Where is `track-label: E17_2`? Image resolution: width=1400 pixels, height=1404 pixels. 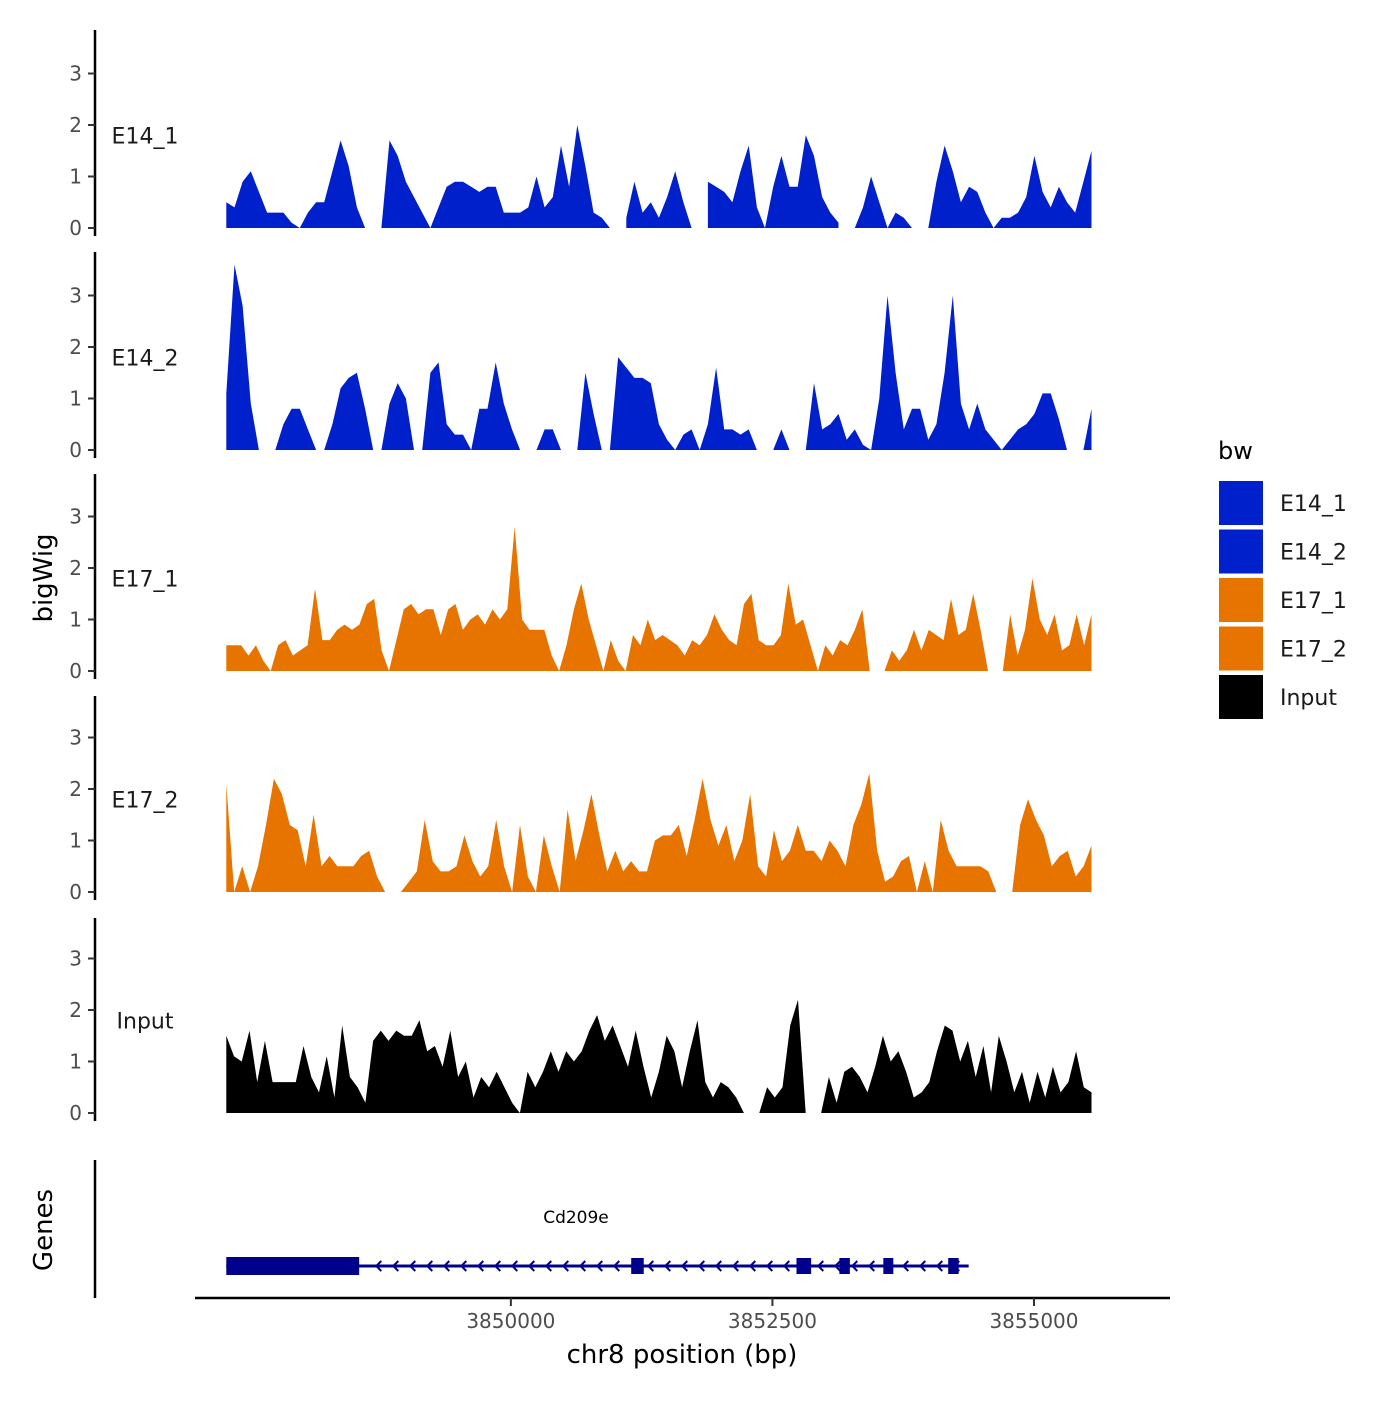 track-label: E17_2 is located at coordinates (145, 800).